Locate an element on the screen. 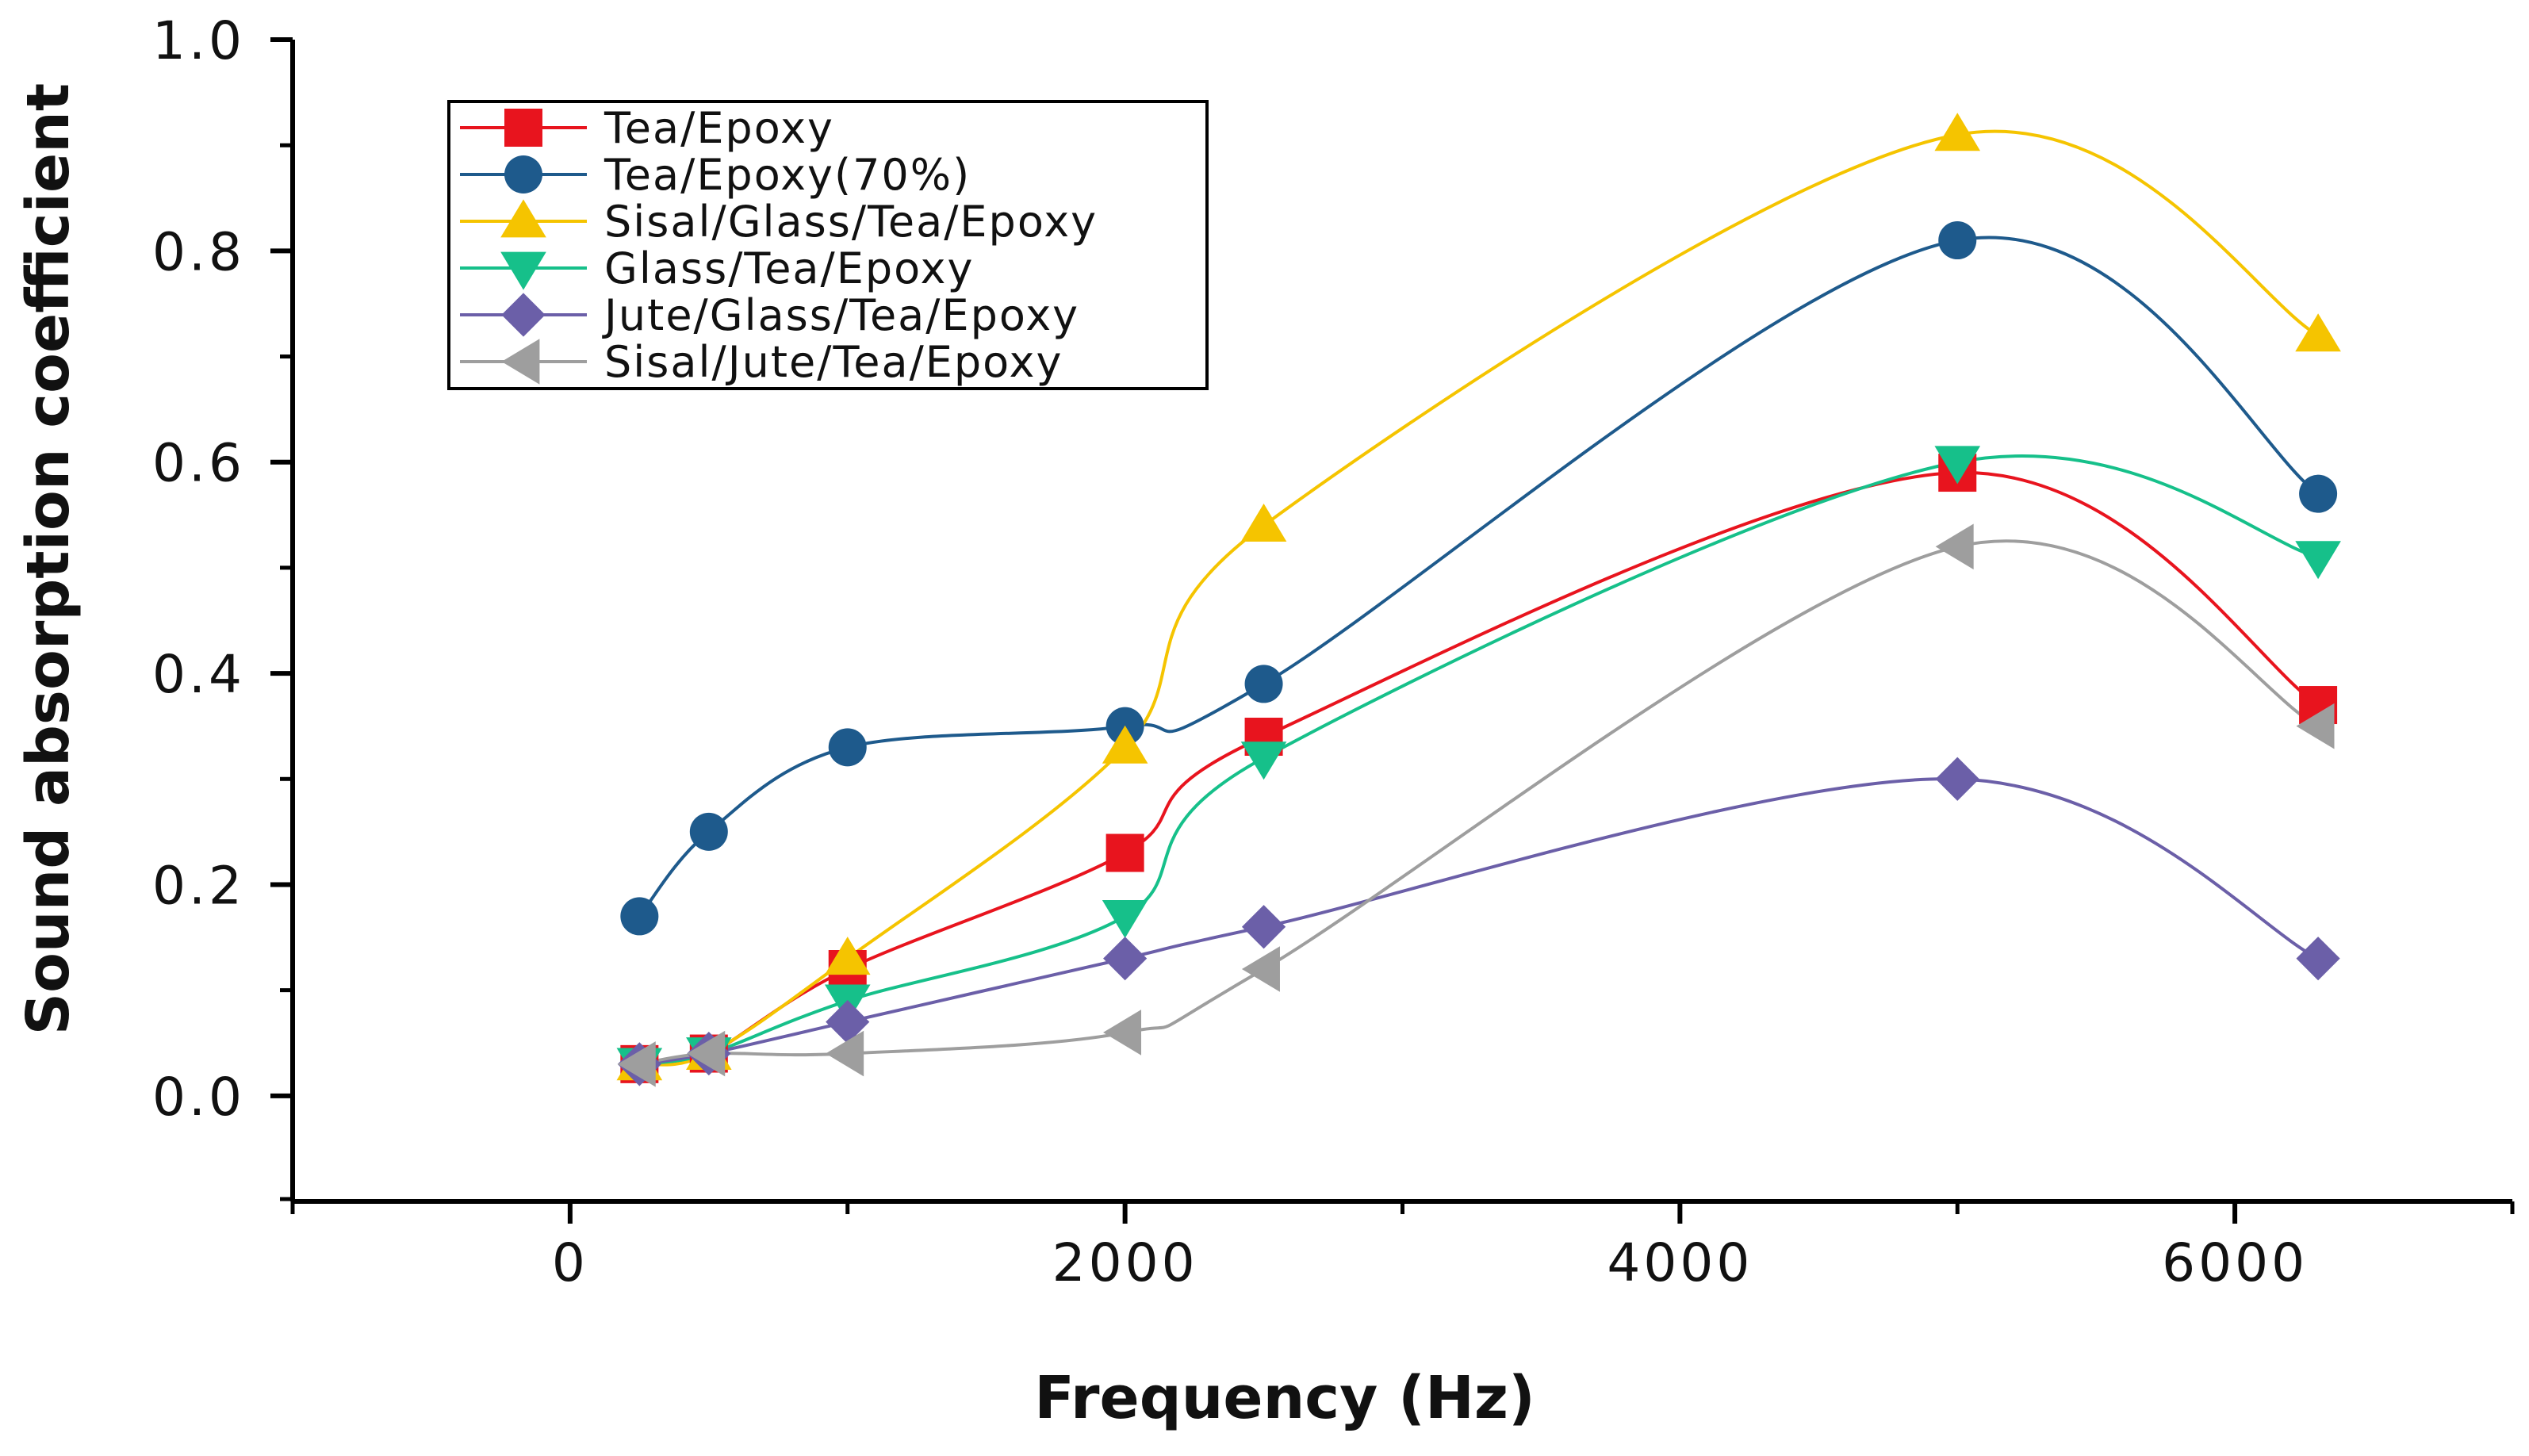 The image size is (2529, 1456). y-axis-title: Sound absorption coefficient is located at coordinates (48, 559).